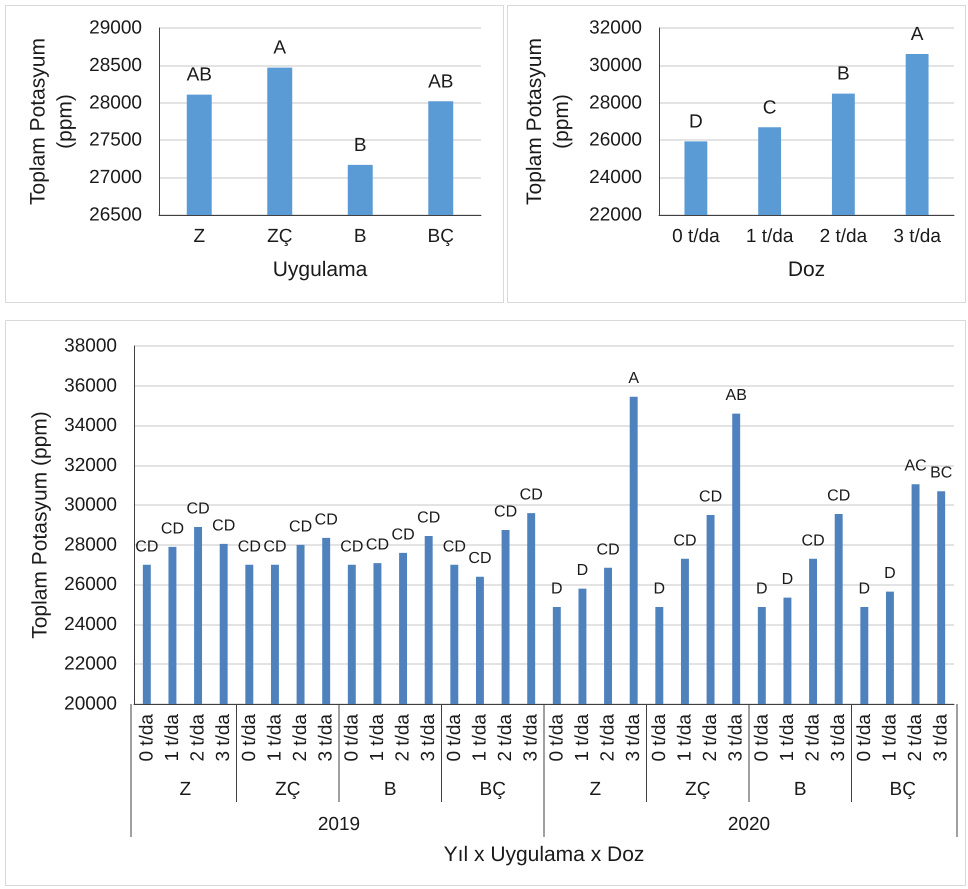 The width and height of the screenshot is (968, 889). I want to click on y-tick-label: 29000, so click(115, 28).